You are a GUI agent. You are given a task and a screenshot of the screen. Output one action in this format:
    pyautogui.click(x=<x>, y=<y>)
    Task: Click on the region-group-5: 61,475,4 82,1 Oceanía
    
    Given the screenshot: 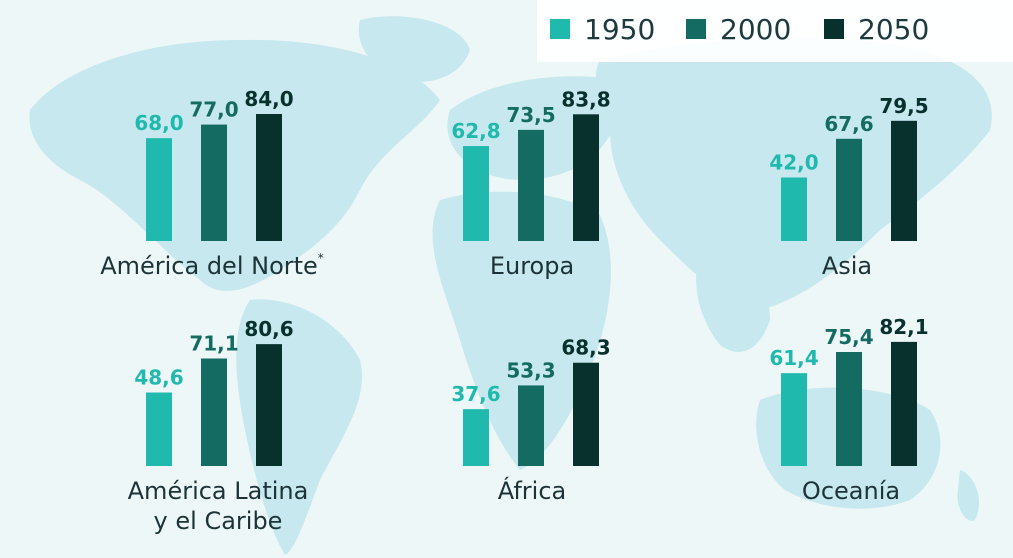 What is the action you would take?
    pyautogui.click(x=848, y=410)
    